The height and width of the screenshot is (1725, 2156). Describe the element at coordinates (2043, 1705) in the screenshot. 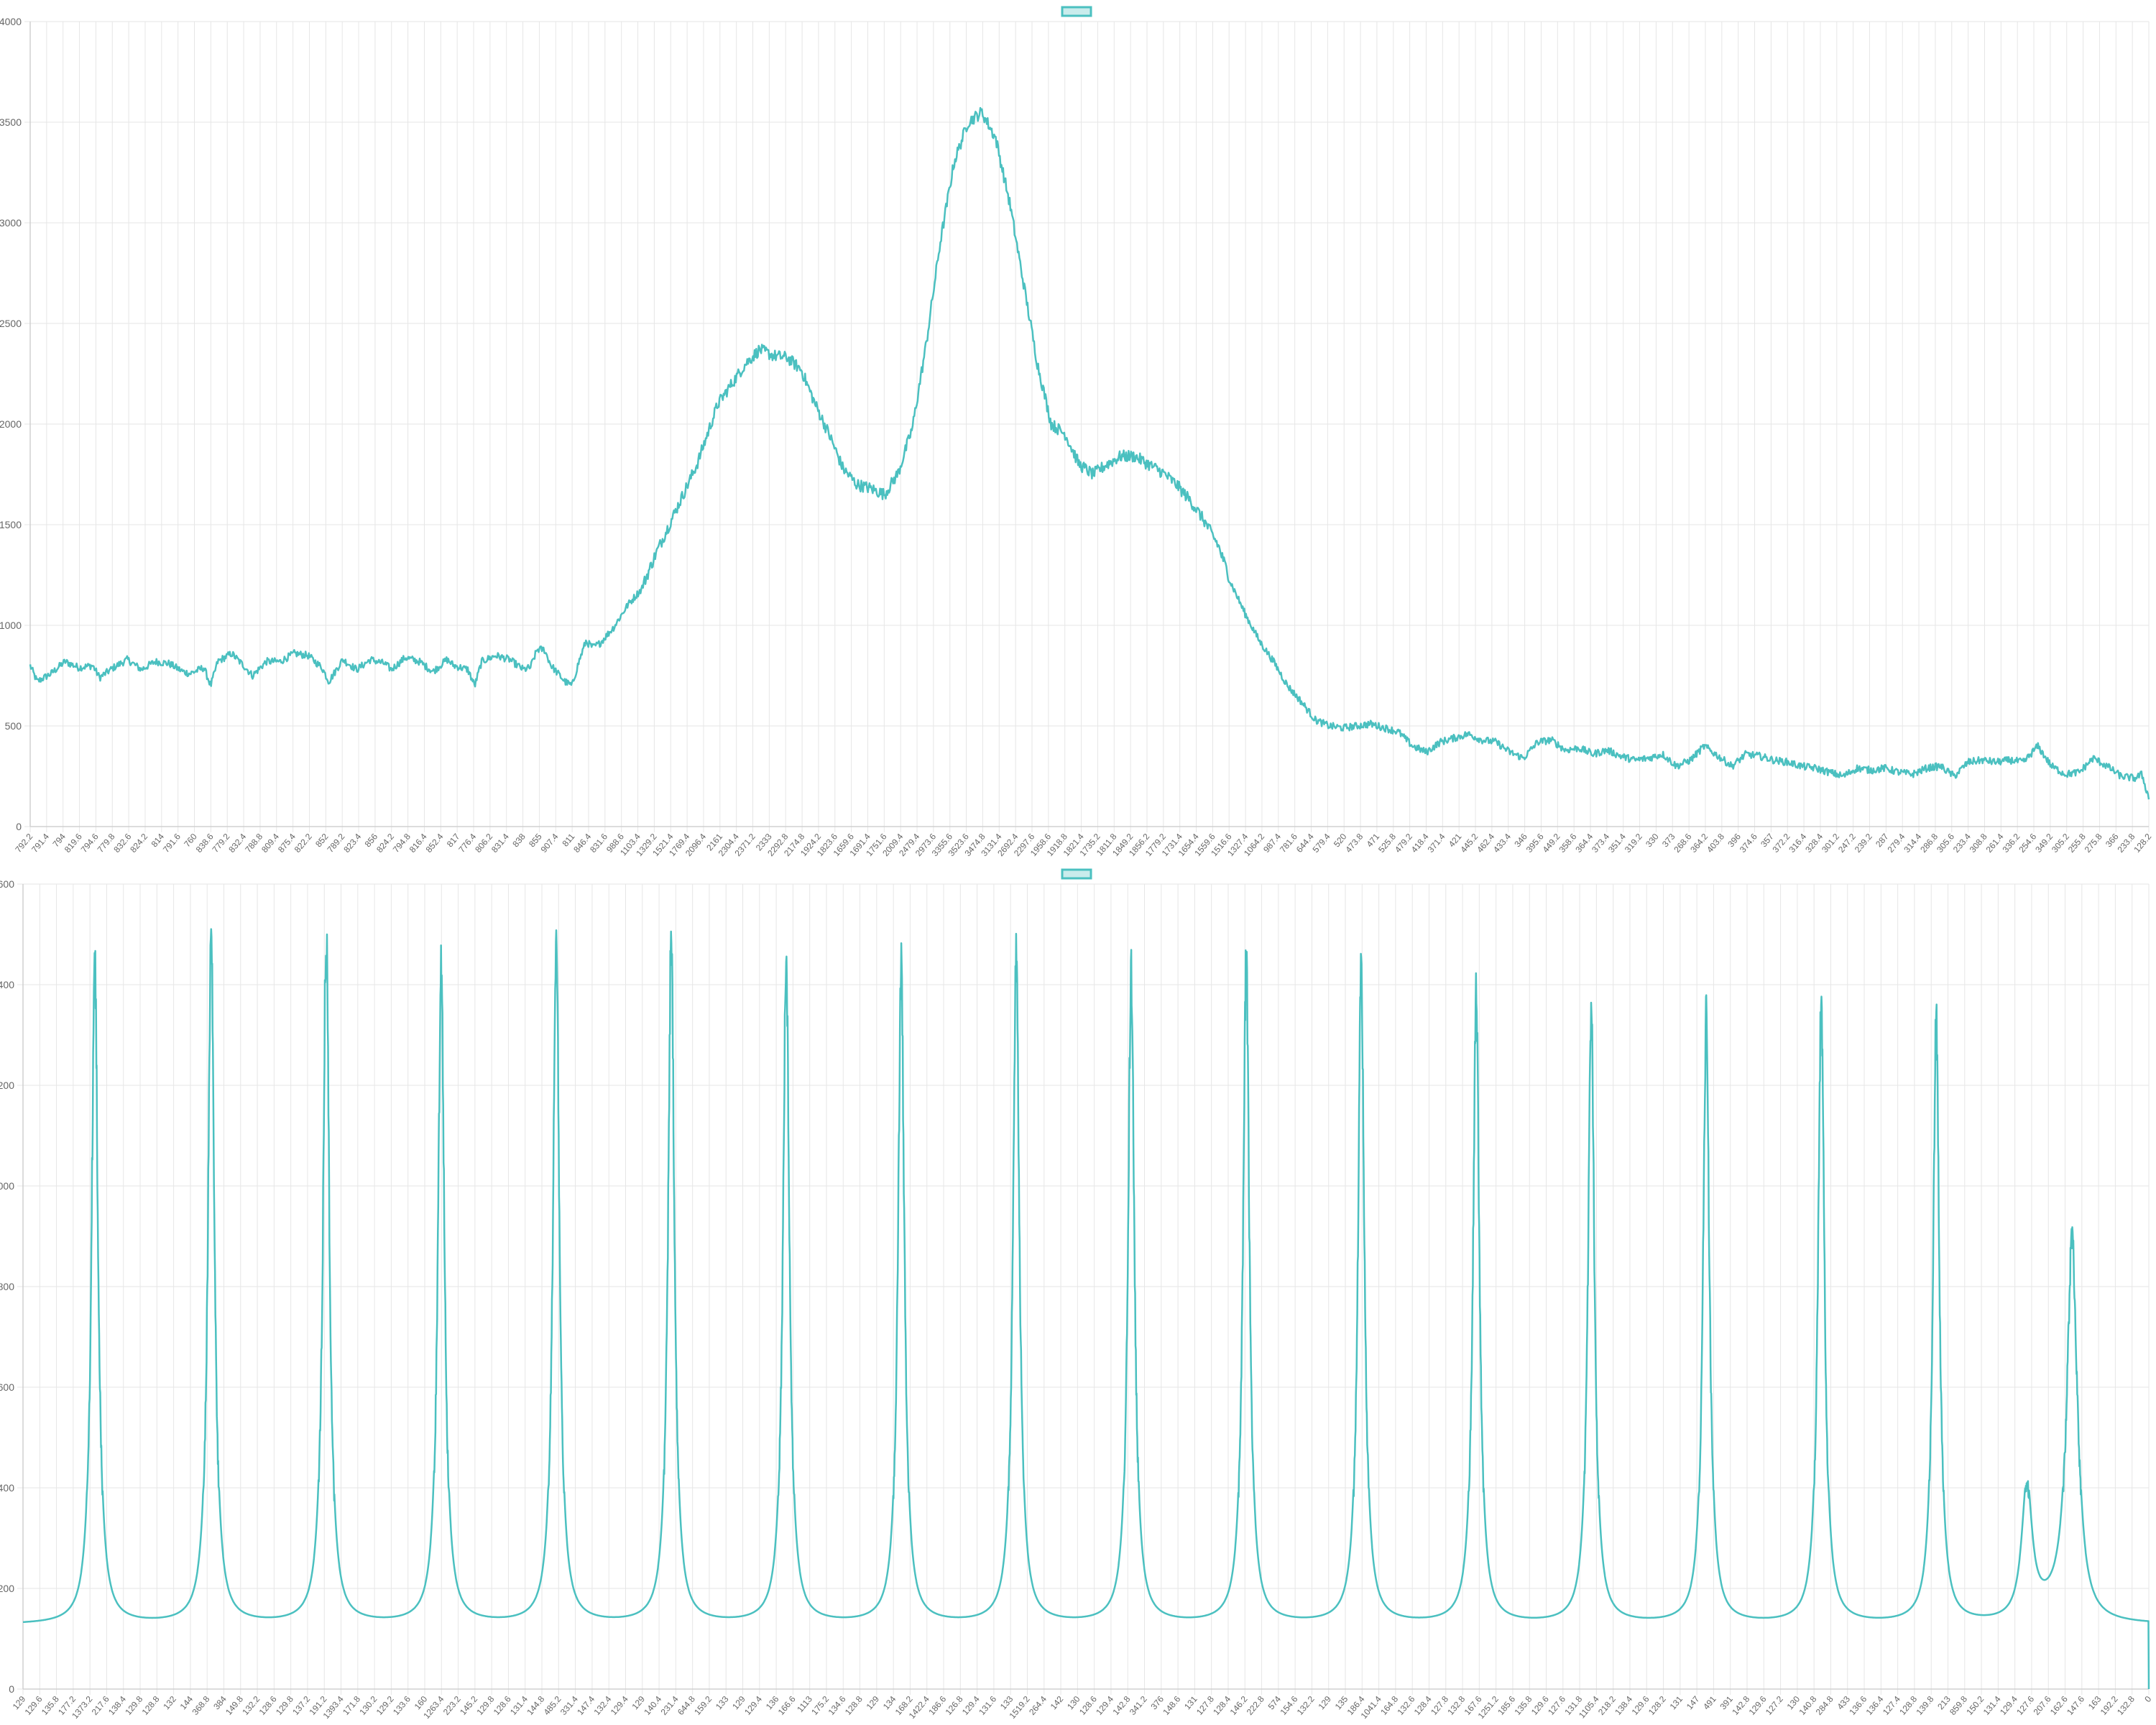

I see `x-tick-label: 207.6` at that location.